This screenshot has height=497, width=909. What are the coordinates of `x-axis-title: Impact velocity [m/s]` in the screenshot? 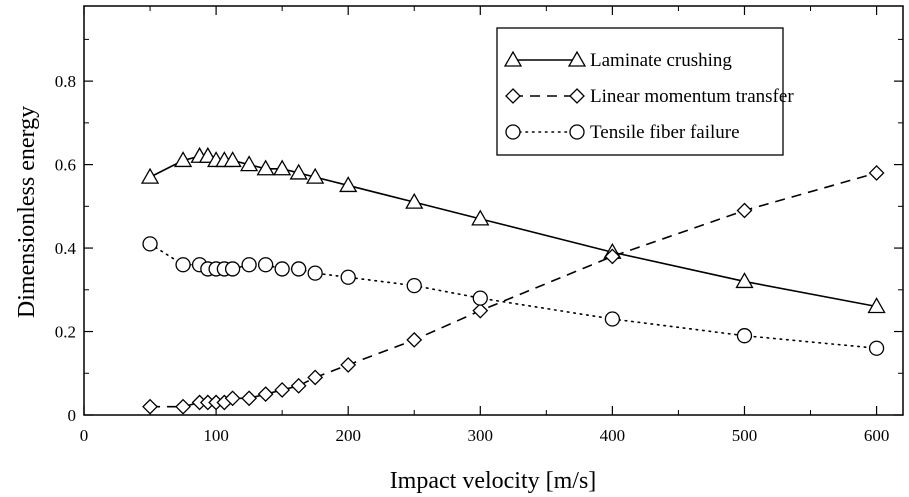 It's located at (493, 481).